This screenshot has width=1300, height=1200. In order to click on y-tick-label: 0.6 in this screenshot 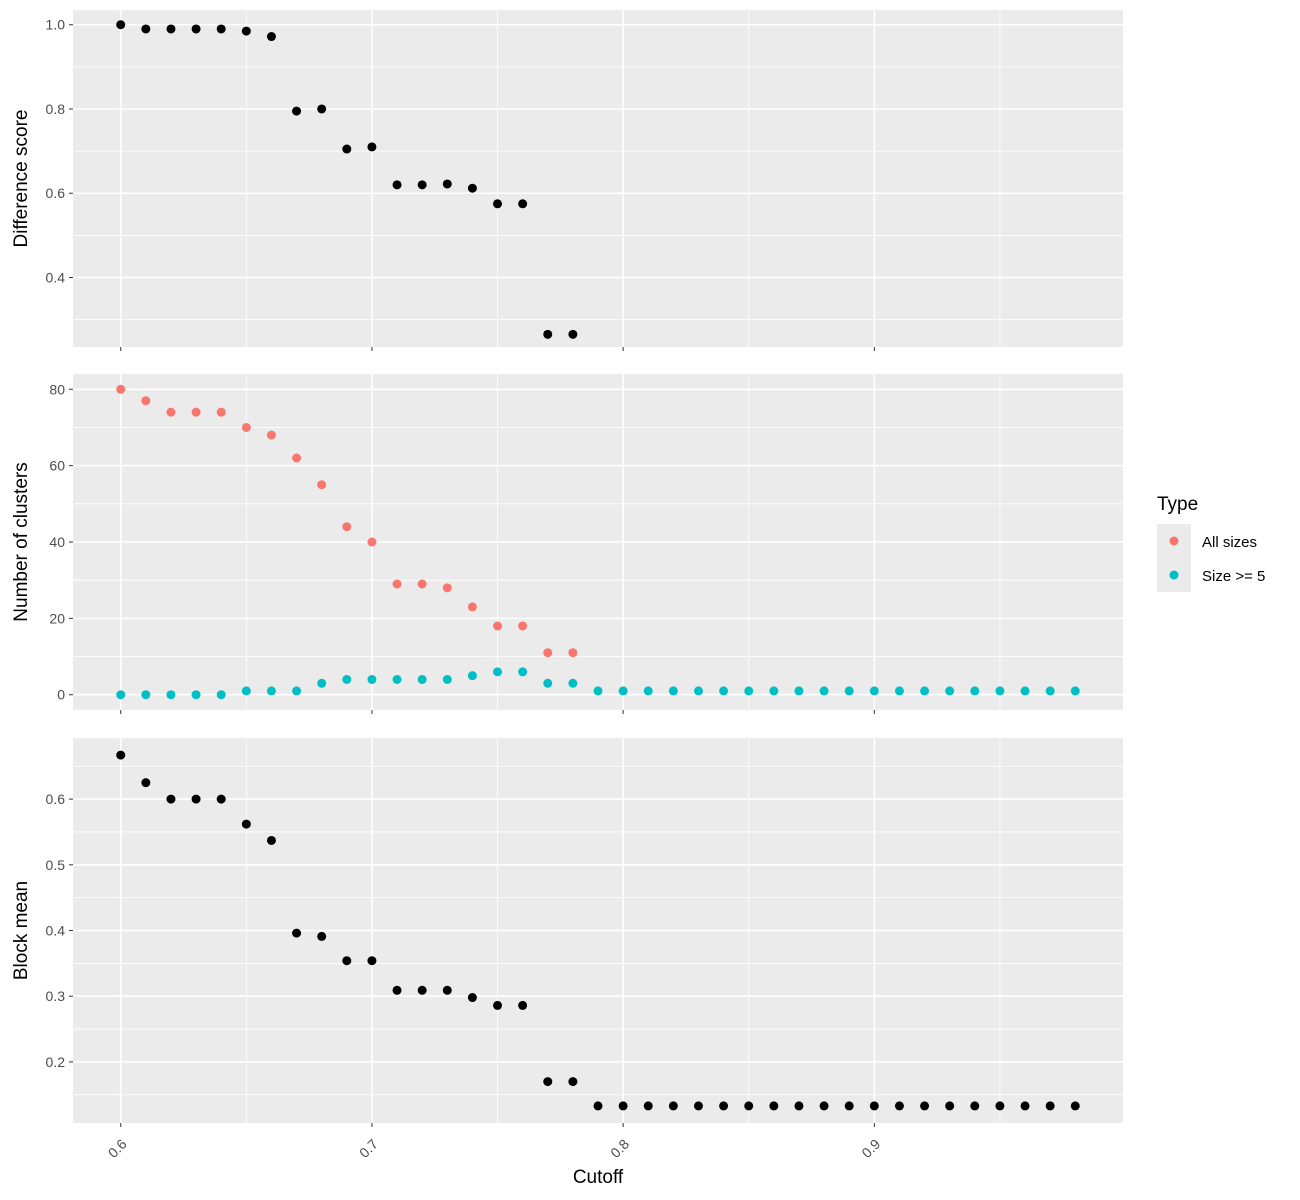, I will do `click(56, 193)`.